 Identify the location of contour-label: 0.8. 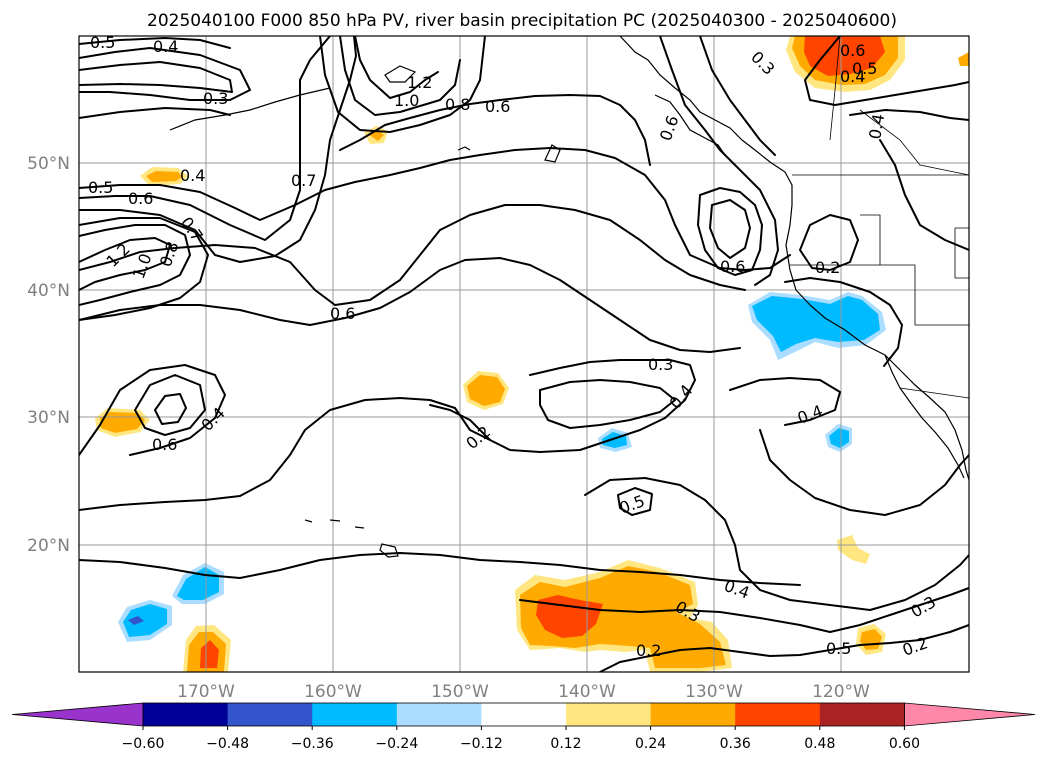
(457, 104).